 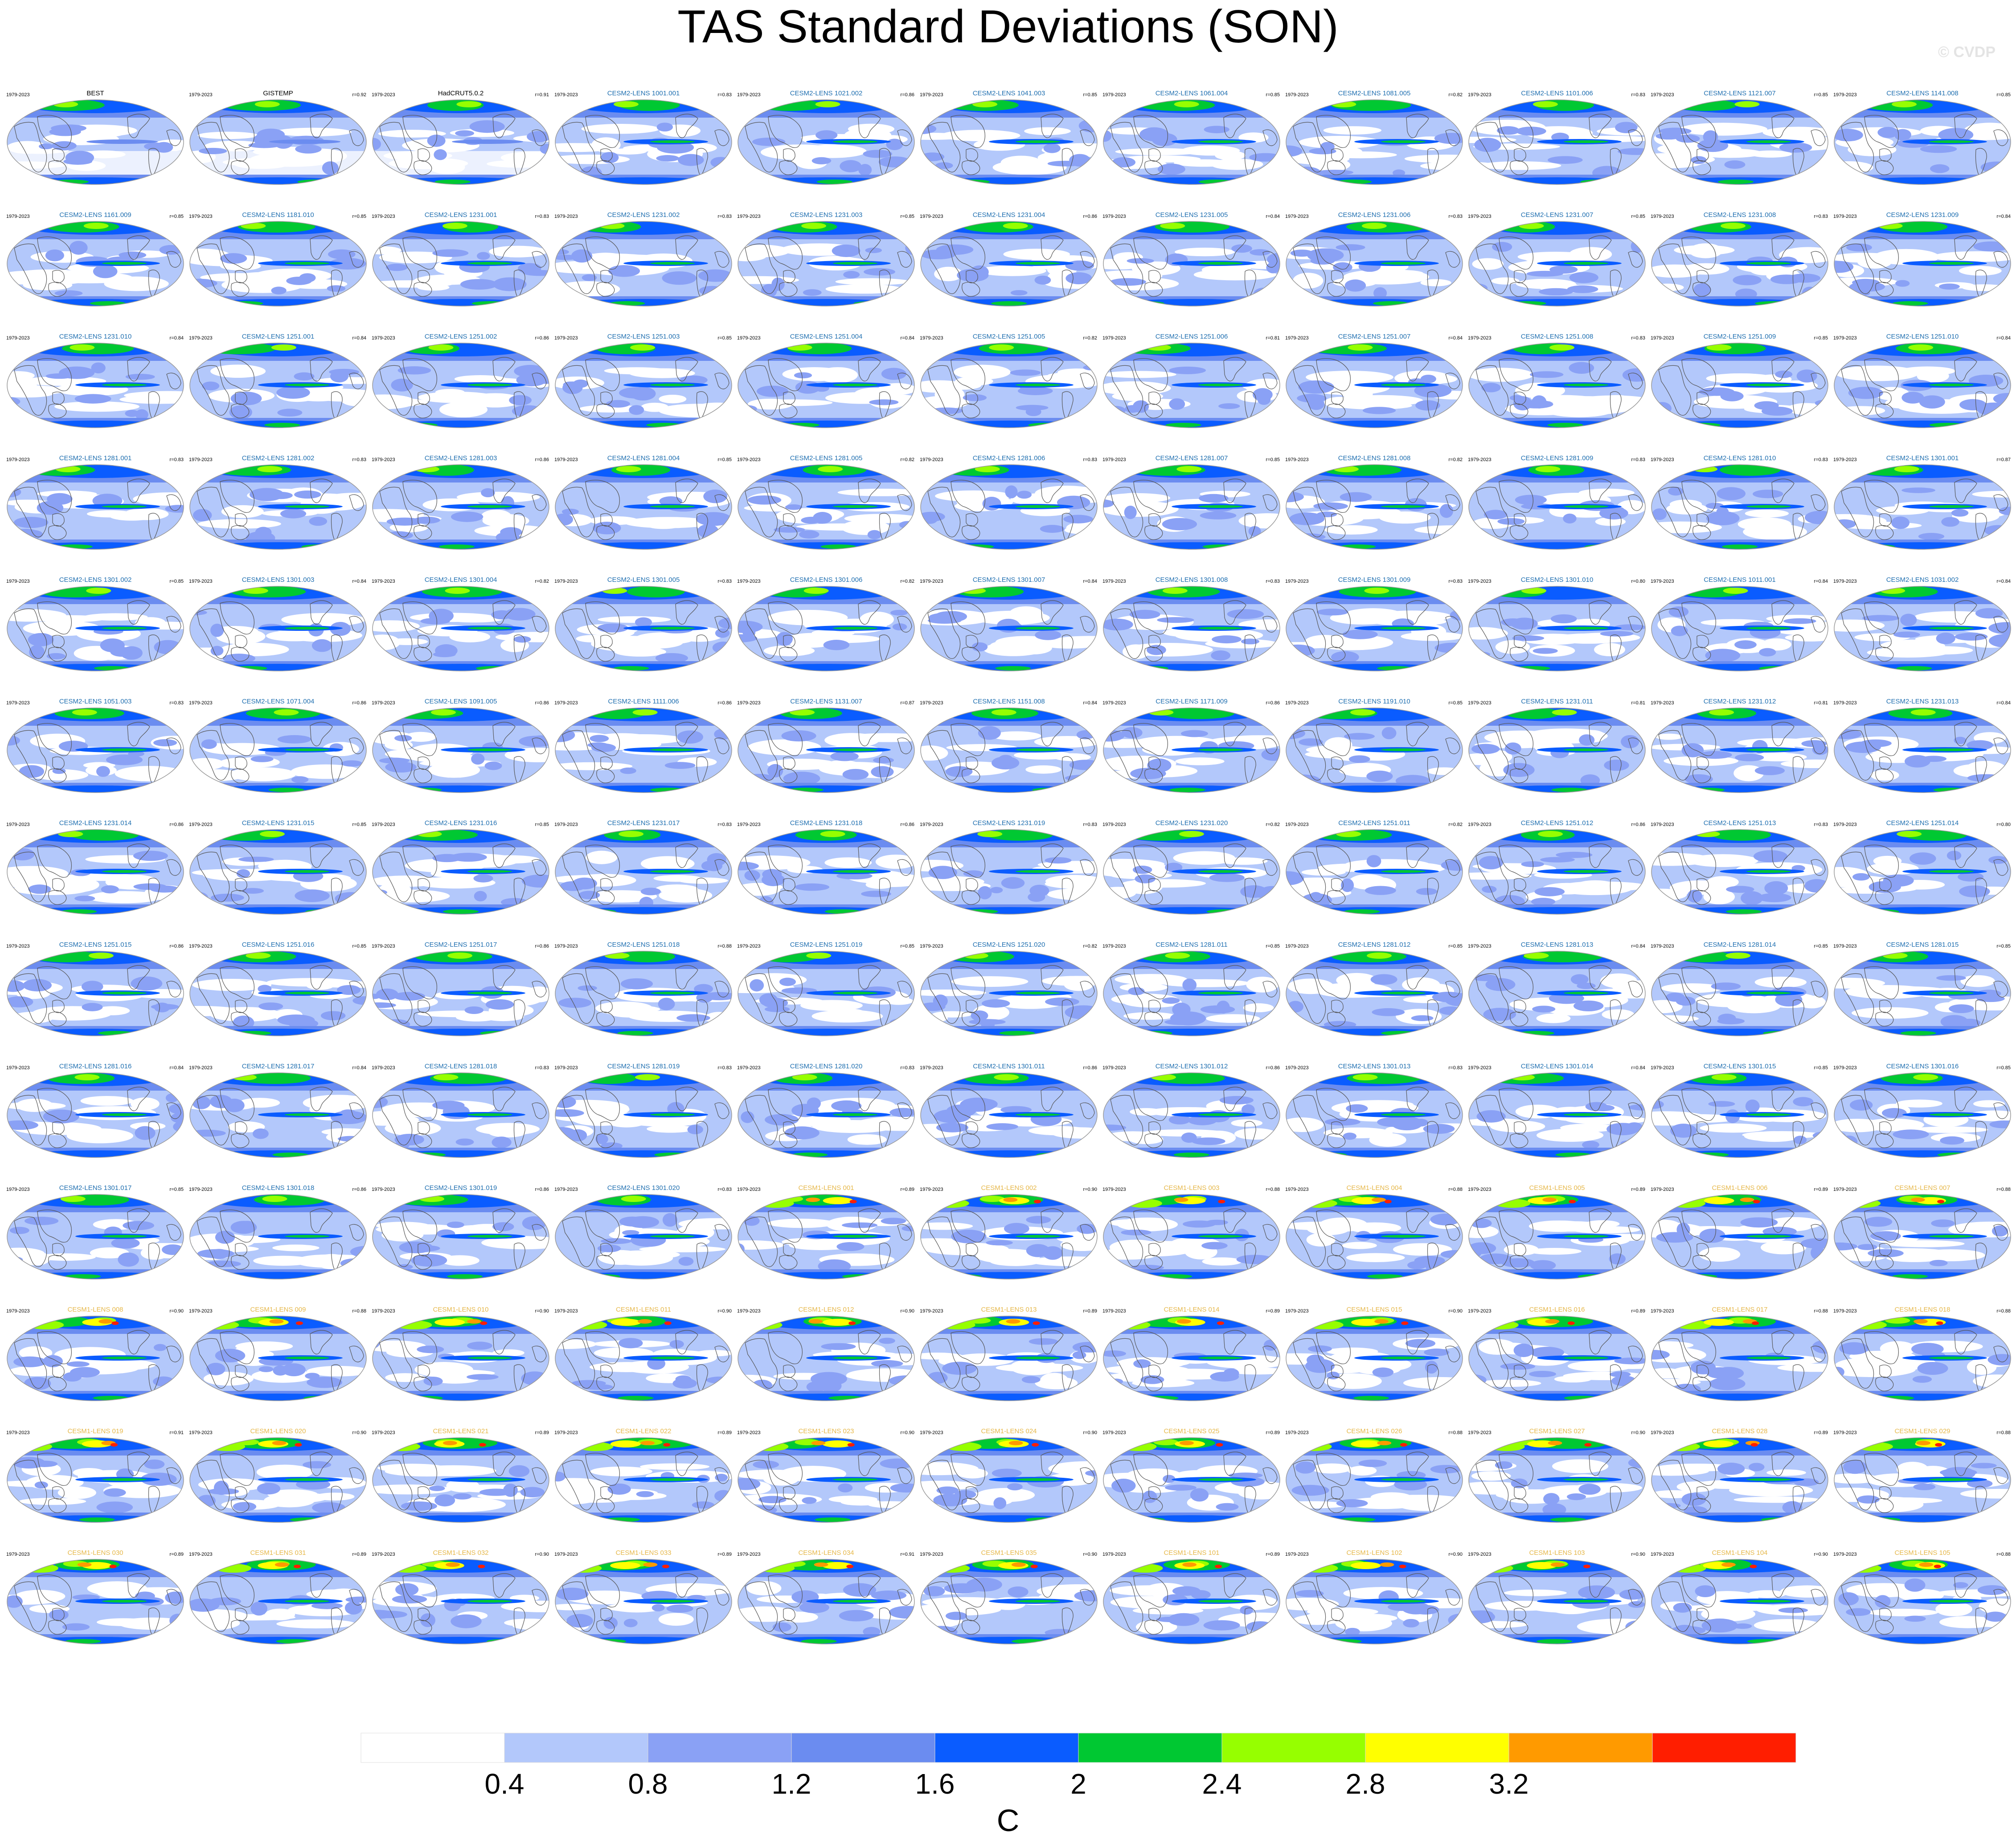 What do you see at coordinates (643, 502) in the screenshot?
I see `map-panel: 1979-2023 CESM2-LENS 1281.004 r=0.85` at bounding box center [643, 502].